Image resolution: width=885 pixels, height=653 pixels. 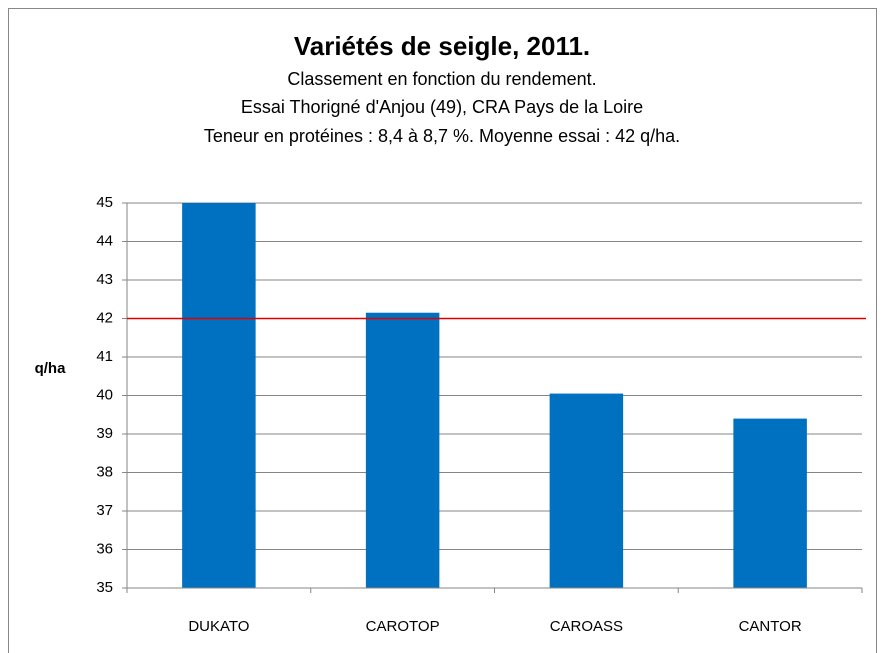 What do you see at coordinates (104, 317) in the screenshot?
I see `y-tick-label: 42` at bounding box center [104, 317].